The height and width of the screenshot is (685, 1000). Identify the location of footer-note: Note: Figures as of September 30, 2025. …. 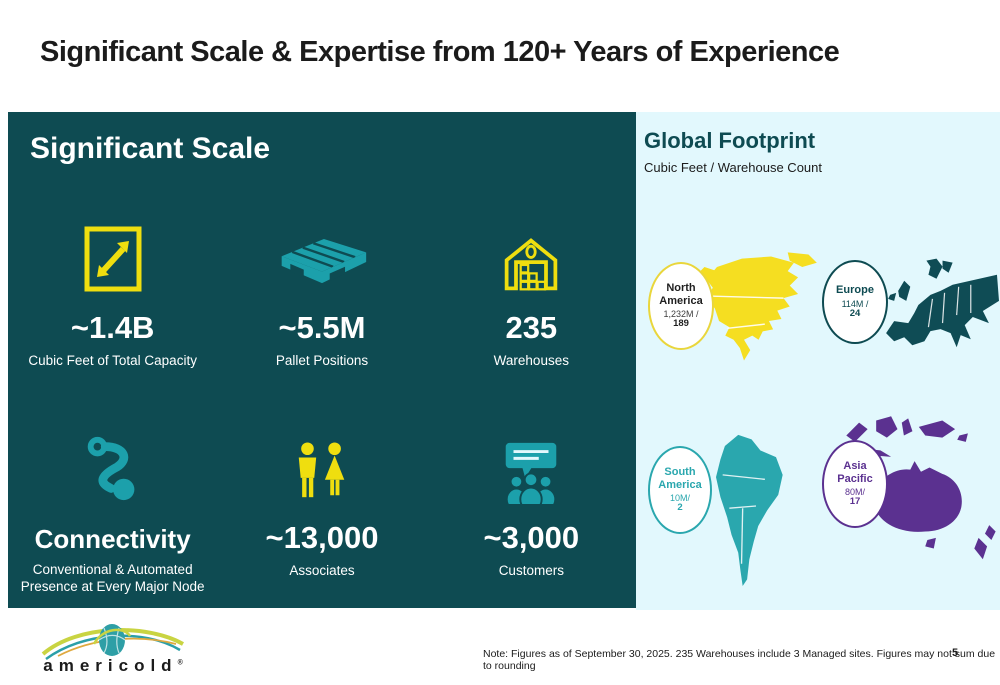
(739, 660).